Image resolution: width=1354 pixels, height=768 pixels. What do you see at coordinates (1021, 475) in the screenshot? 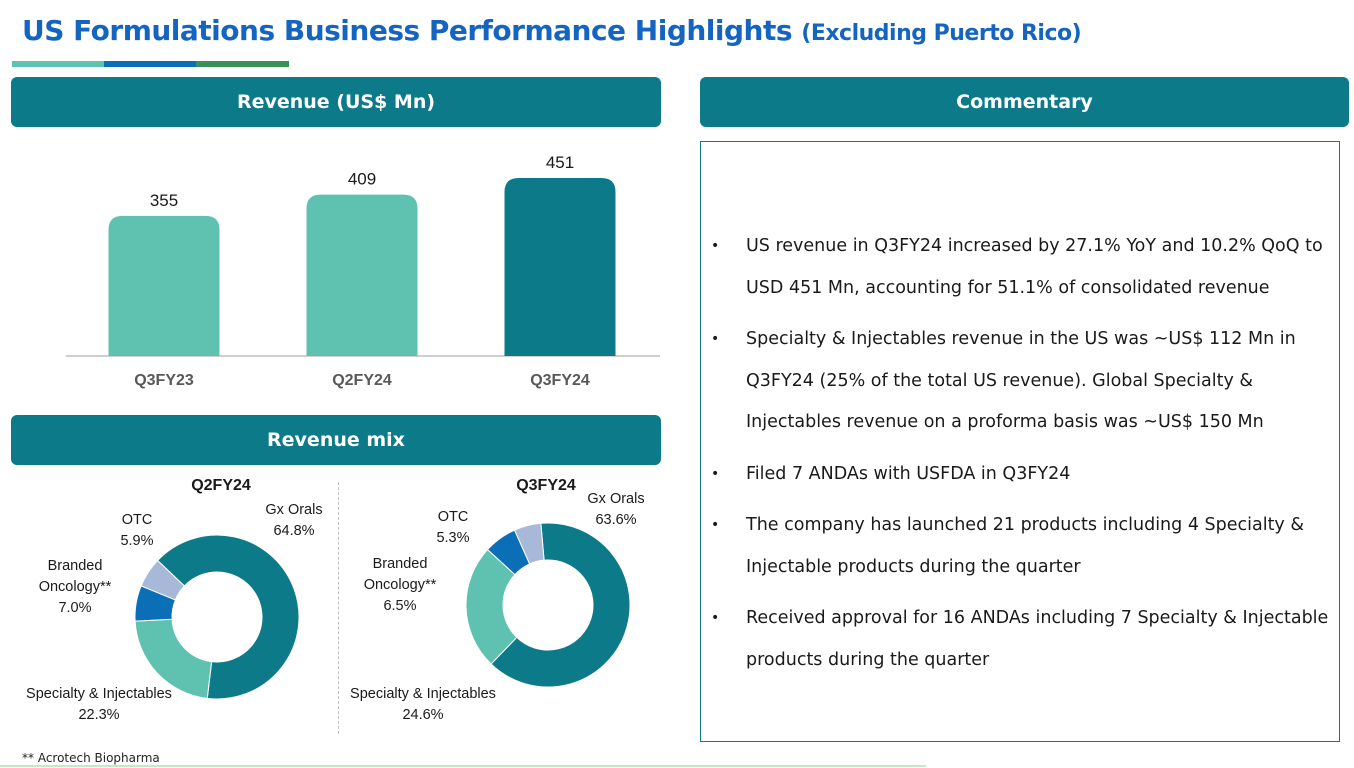
I see `commentary-bullet-3: • Filed 7 ANDAs with USFDA in Q3FY24` at bounding box center [1021, 475].